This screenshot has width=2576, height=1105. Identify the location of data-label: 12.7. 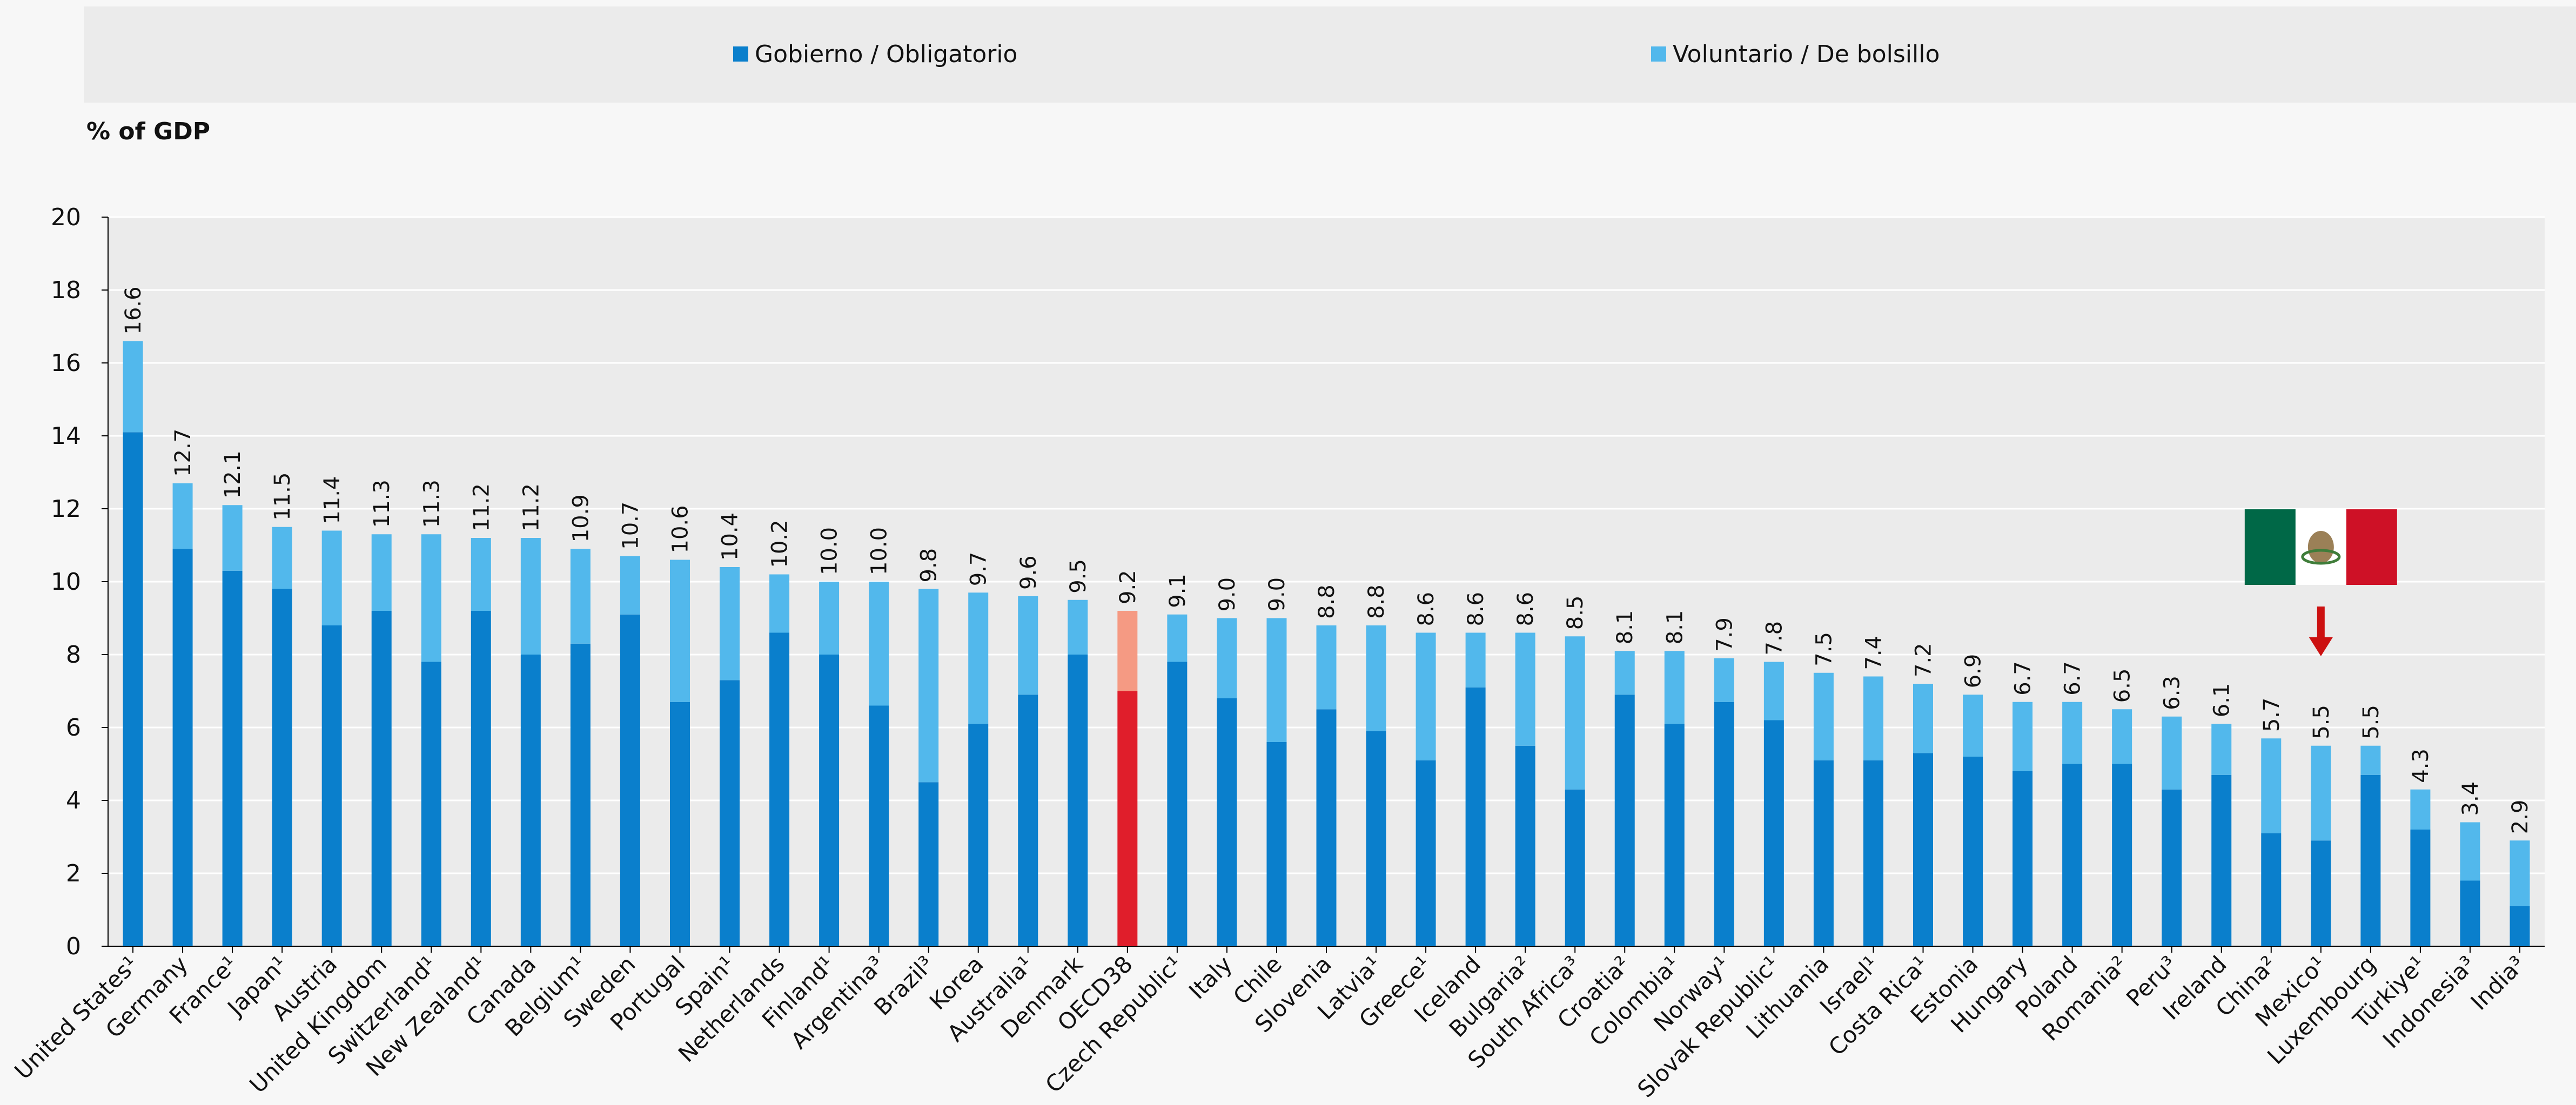
(184, 453).